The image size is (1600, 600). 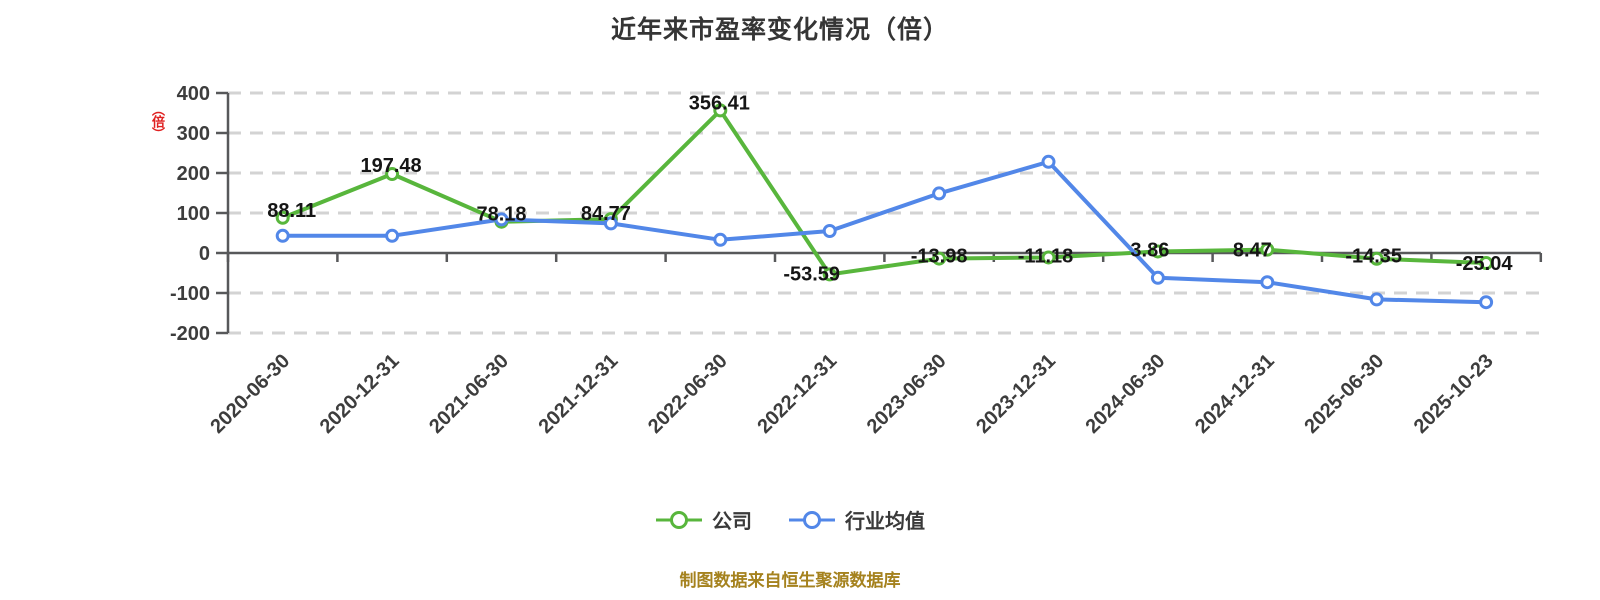 I want to click on data-label: 356.41, so click(x=719, y=103).